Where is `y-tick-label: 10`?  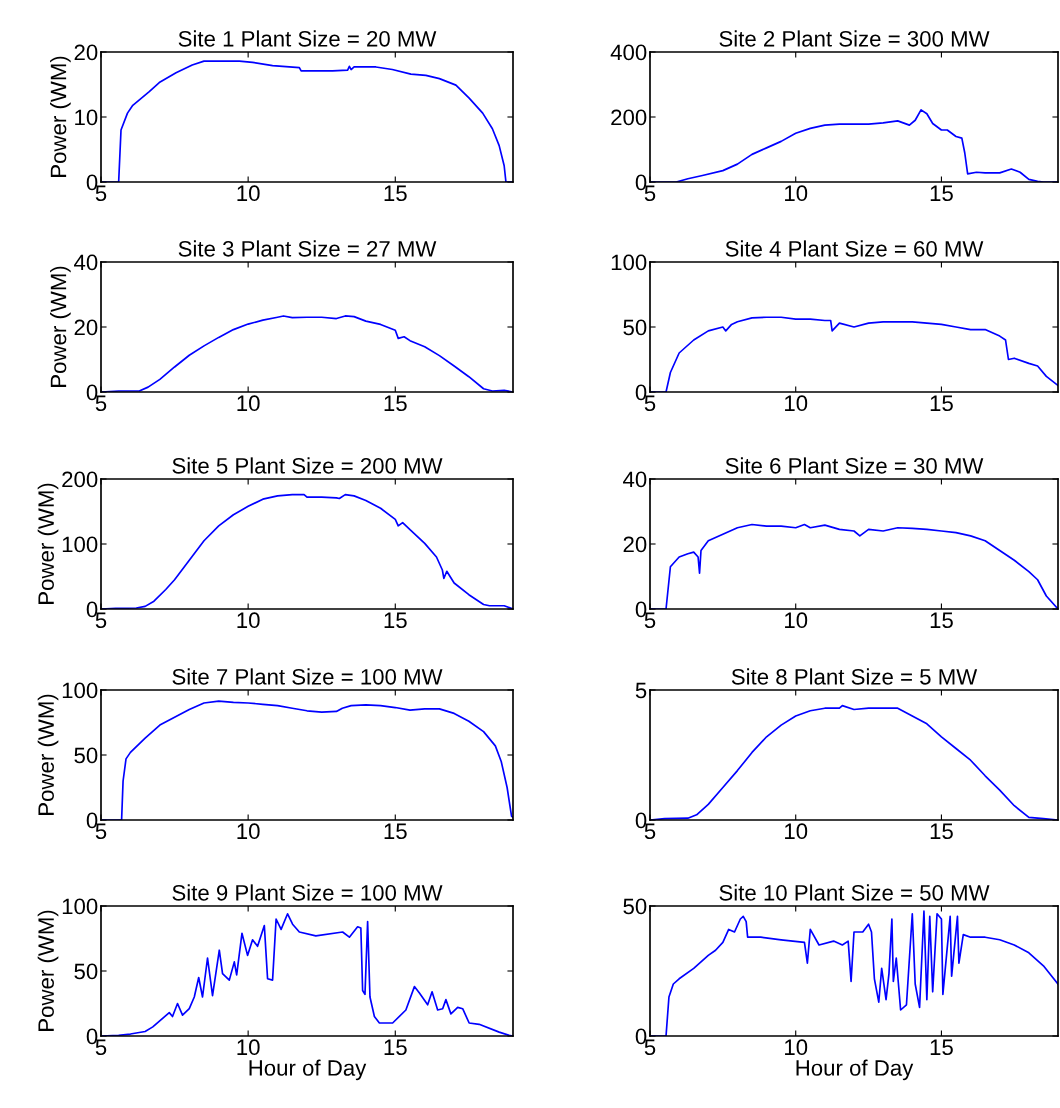 y-tick-label: 10 is located at coordinates (86, 117).